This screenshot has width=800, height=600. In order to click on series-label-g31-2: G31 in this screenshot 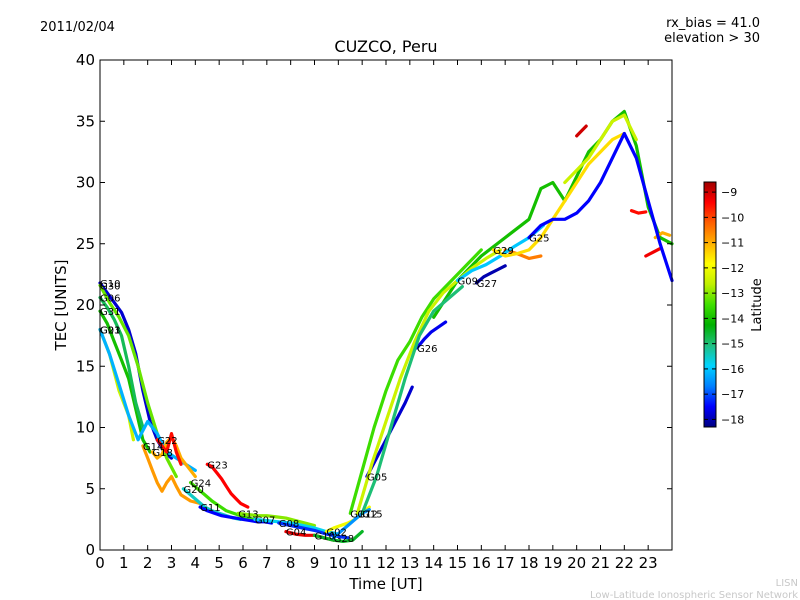, I will do `click(110, 312)`.